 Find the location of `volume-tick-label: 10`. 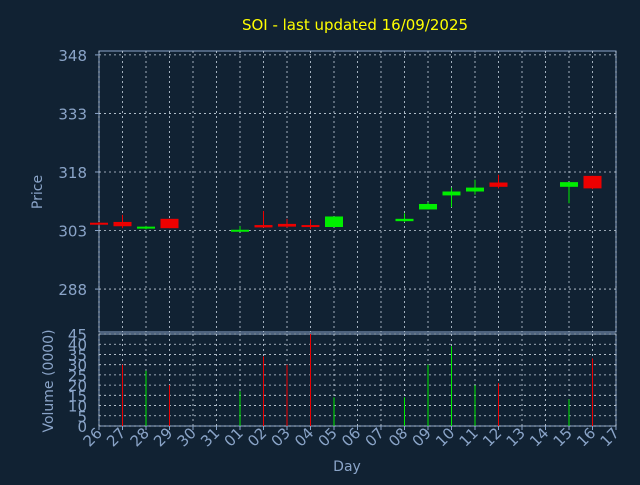

volume-tick-label: 10 is located at coordinates (77, 407).